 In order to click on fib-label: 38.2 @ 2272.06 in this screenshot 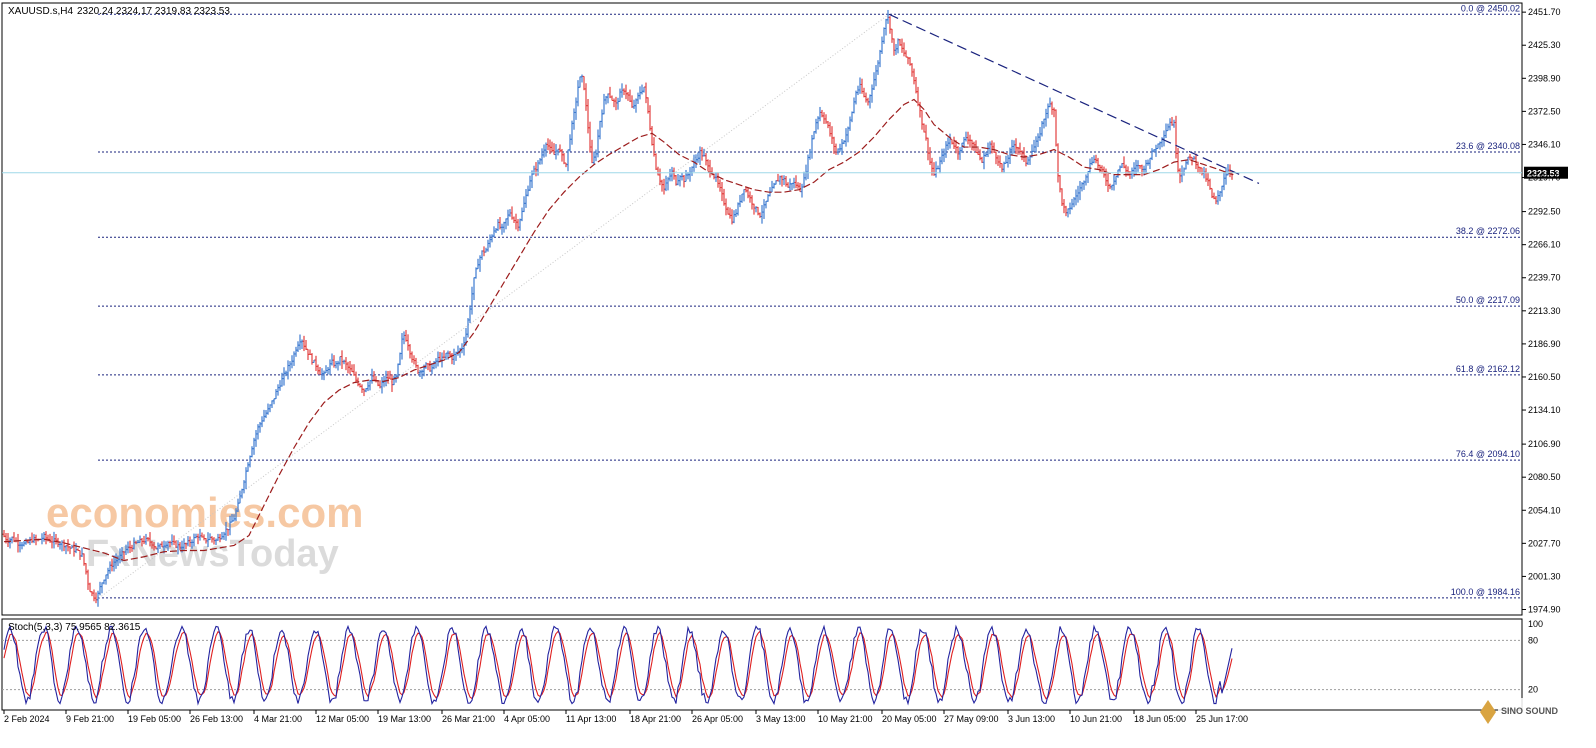, I will do `click(1488, 231)`.